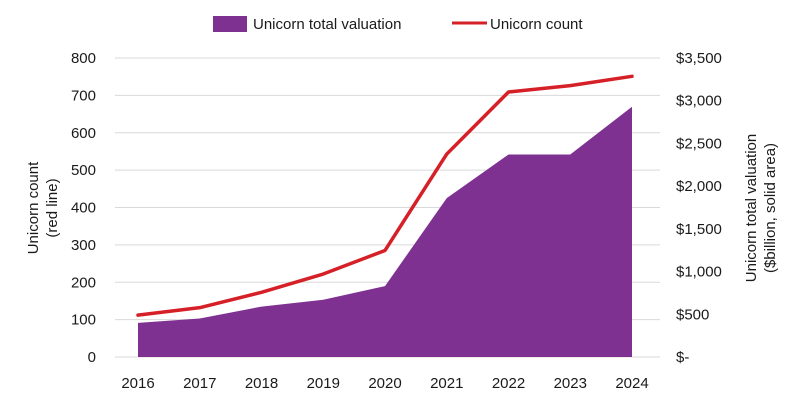 Image resolution: width=800 pixels, height=400 pixels. I want to click on x-tick-label-2016: 2016, so click(137, 383).